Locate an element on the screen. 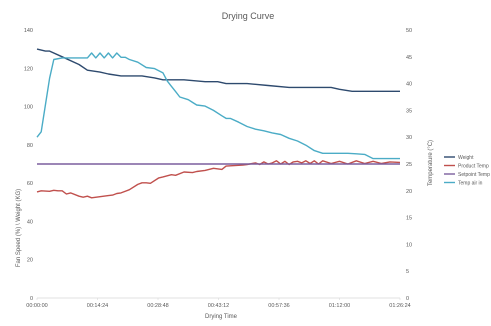 This screenshot has width=491, height=326. y-tick-label-right: 30 is located at coordinates (409, 138).